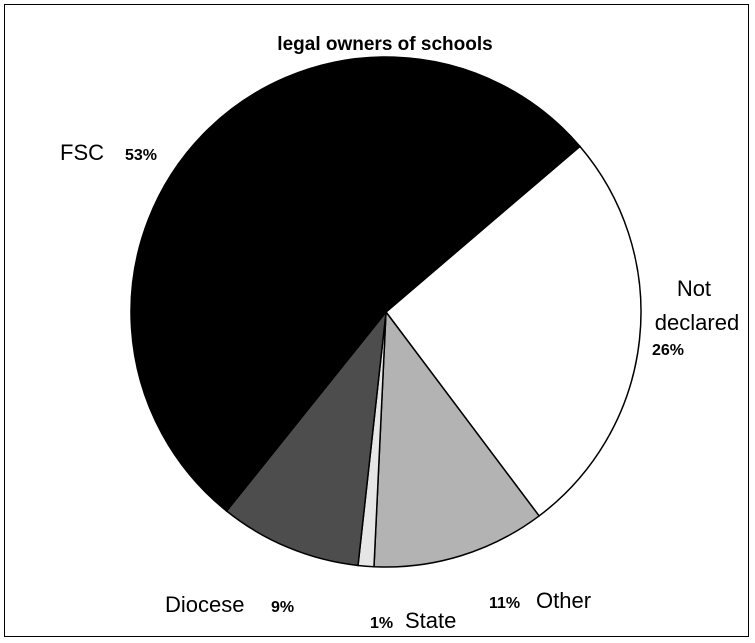 Image resolution: width=755 pixels, height=643 pixels. I want to click on pie-slice-other, so click(457, 438).